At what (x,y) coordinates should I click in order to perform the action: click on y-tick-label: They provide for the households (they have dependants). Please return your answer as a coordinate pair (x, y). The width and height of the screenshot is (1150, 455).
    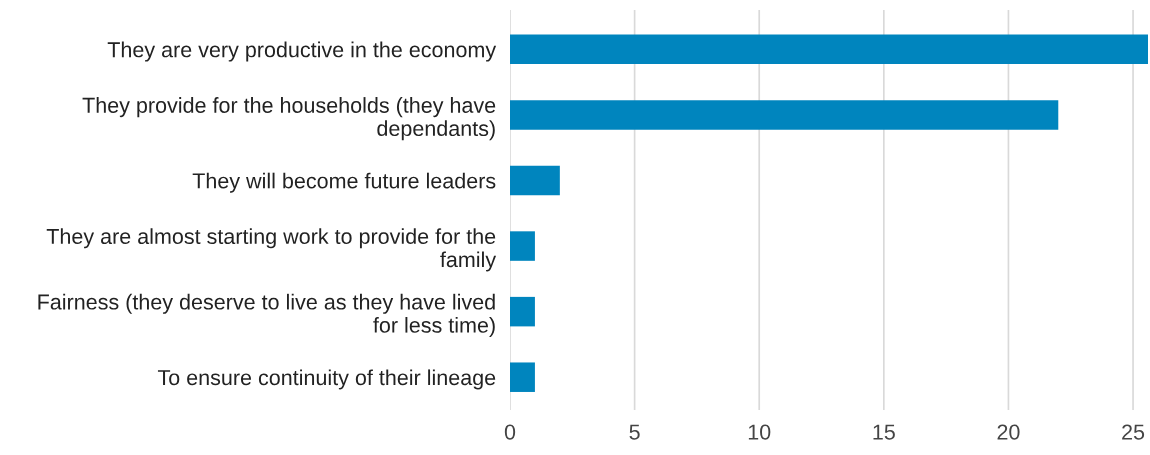
    Looking at the image, I should click on (289, 119).